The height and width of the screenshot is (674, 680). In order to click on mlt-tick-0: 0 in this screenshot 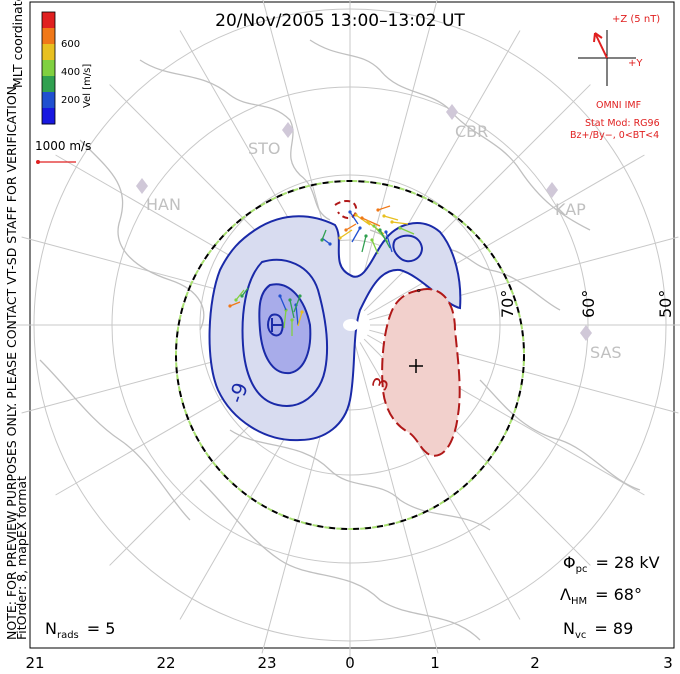, I will do `click(350, 663)`.